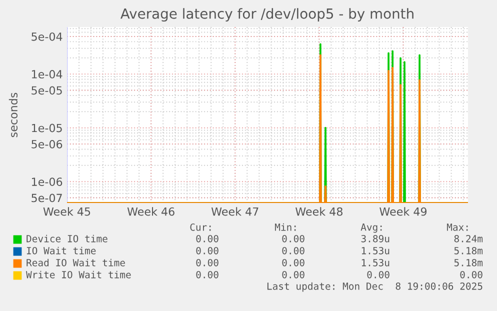 Image resolution: width=497 pixels, height=311 pixels. What do you see at coordinates (67, 238) in the screenshot?
I see `legend-label: Device IO time` at bounding box center [67, 238].